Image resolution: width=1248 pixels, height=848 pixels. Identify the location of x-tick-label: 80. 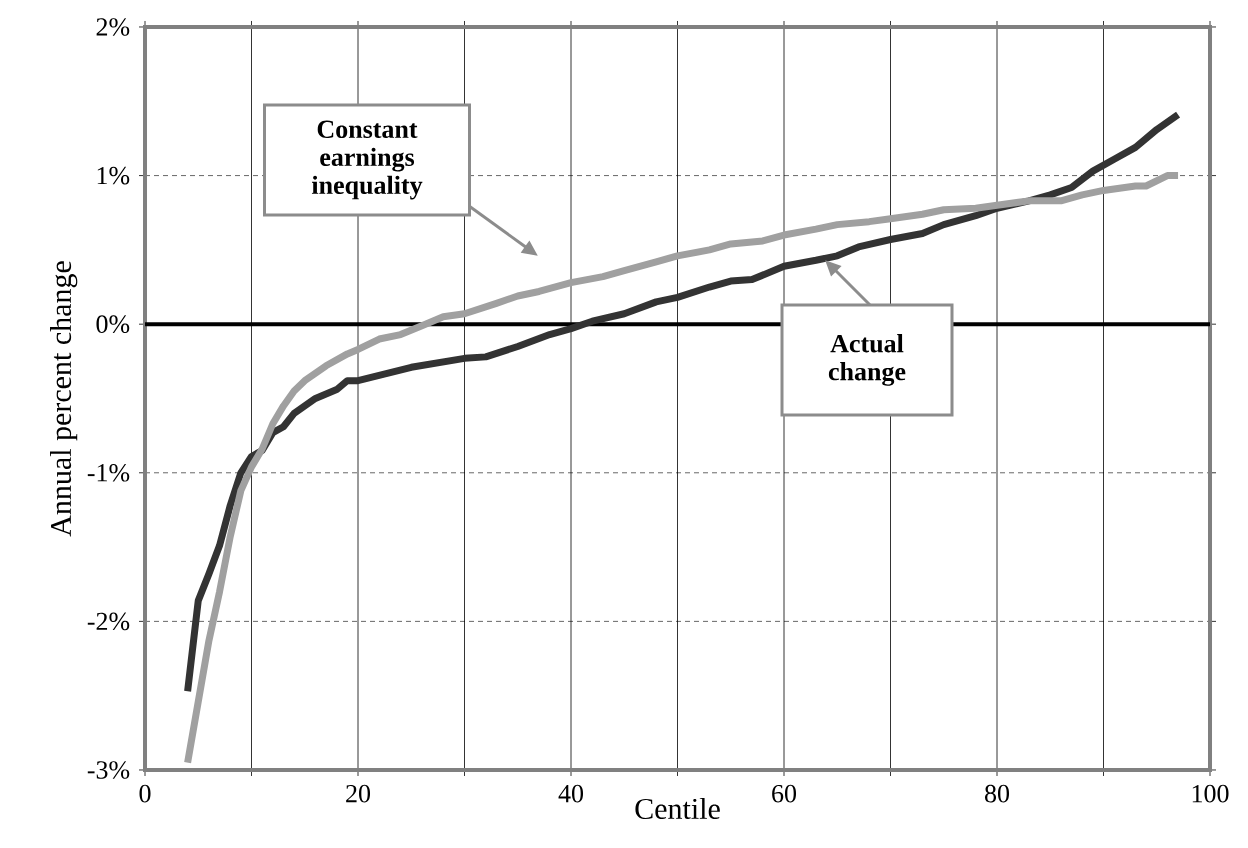
(997, 793).